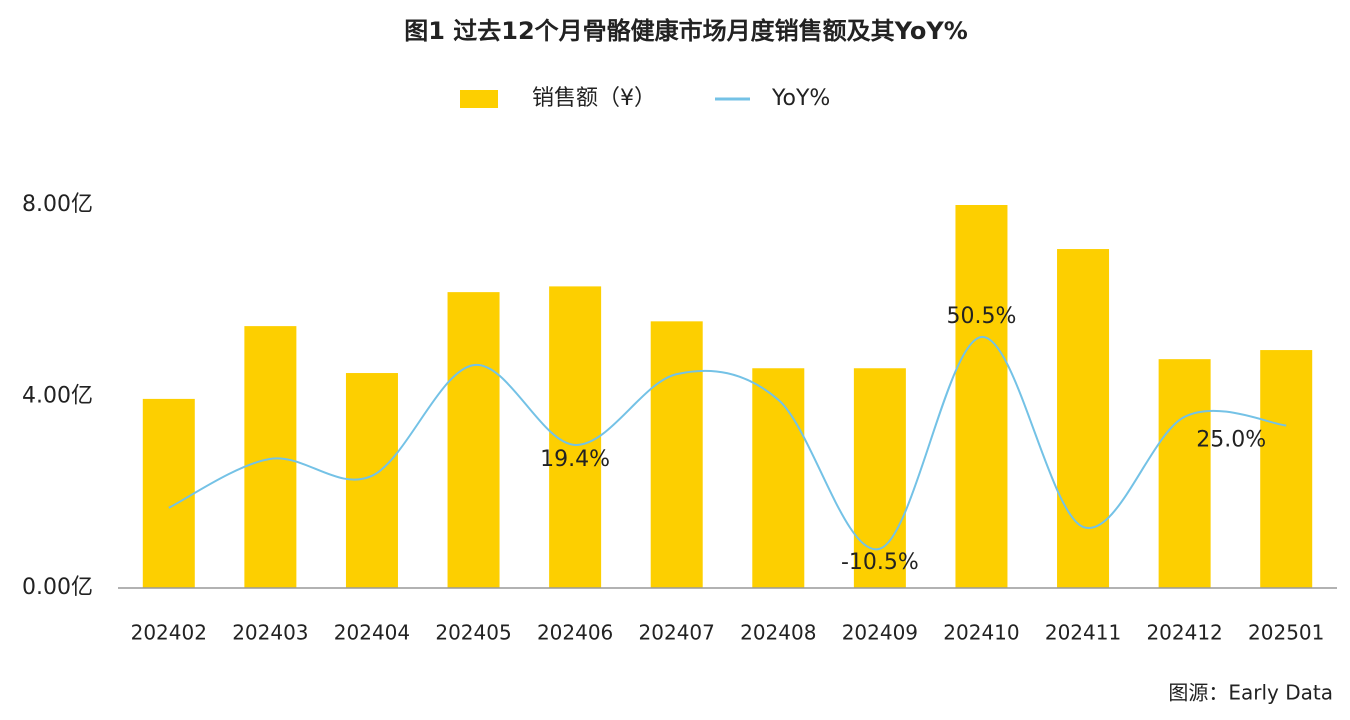 The height and width of the screenshot is (720, 1350). Describe the element at coordinates (880, 562) in the screenshot. I see `data-label: -10.5%` at that location.